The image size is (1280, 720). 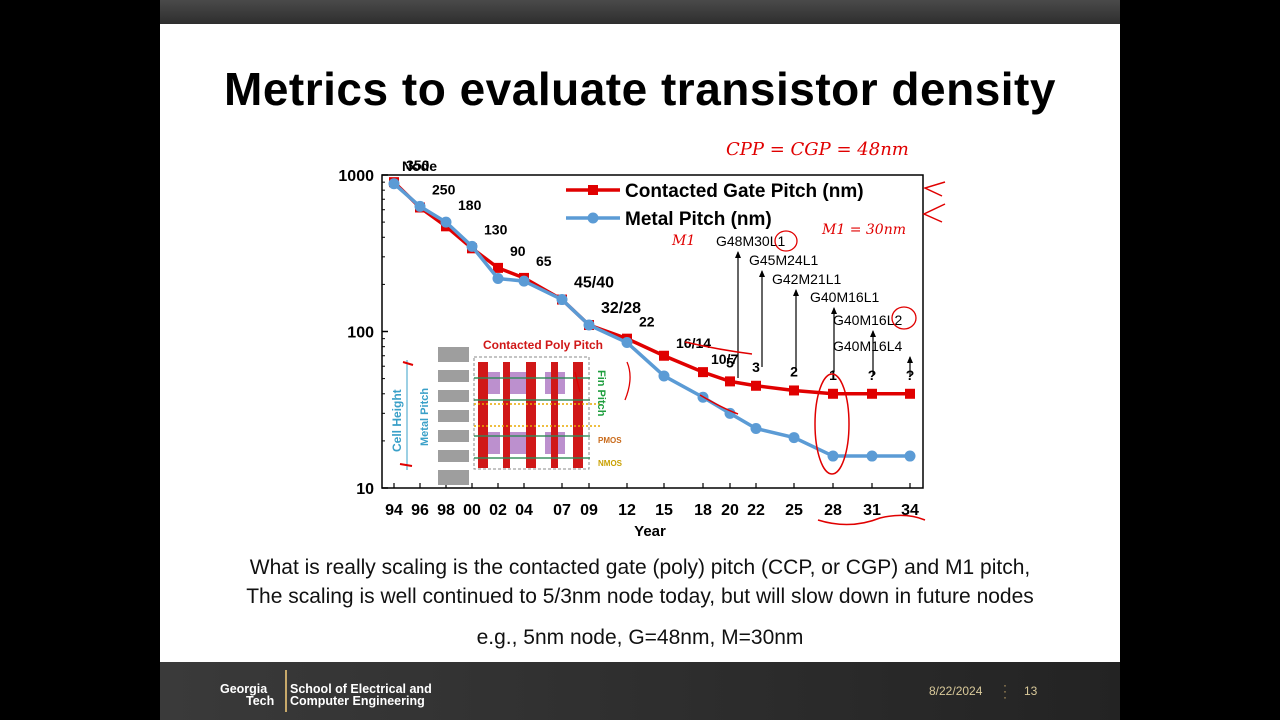 I want to click on inset-cell-outline, so click(x=531, y=413).